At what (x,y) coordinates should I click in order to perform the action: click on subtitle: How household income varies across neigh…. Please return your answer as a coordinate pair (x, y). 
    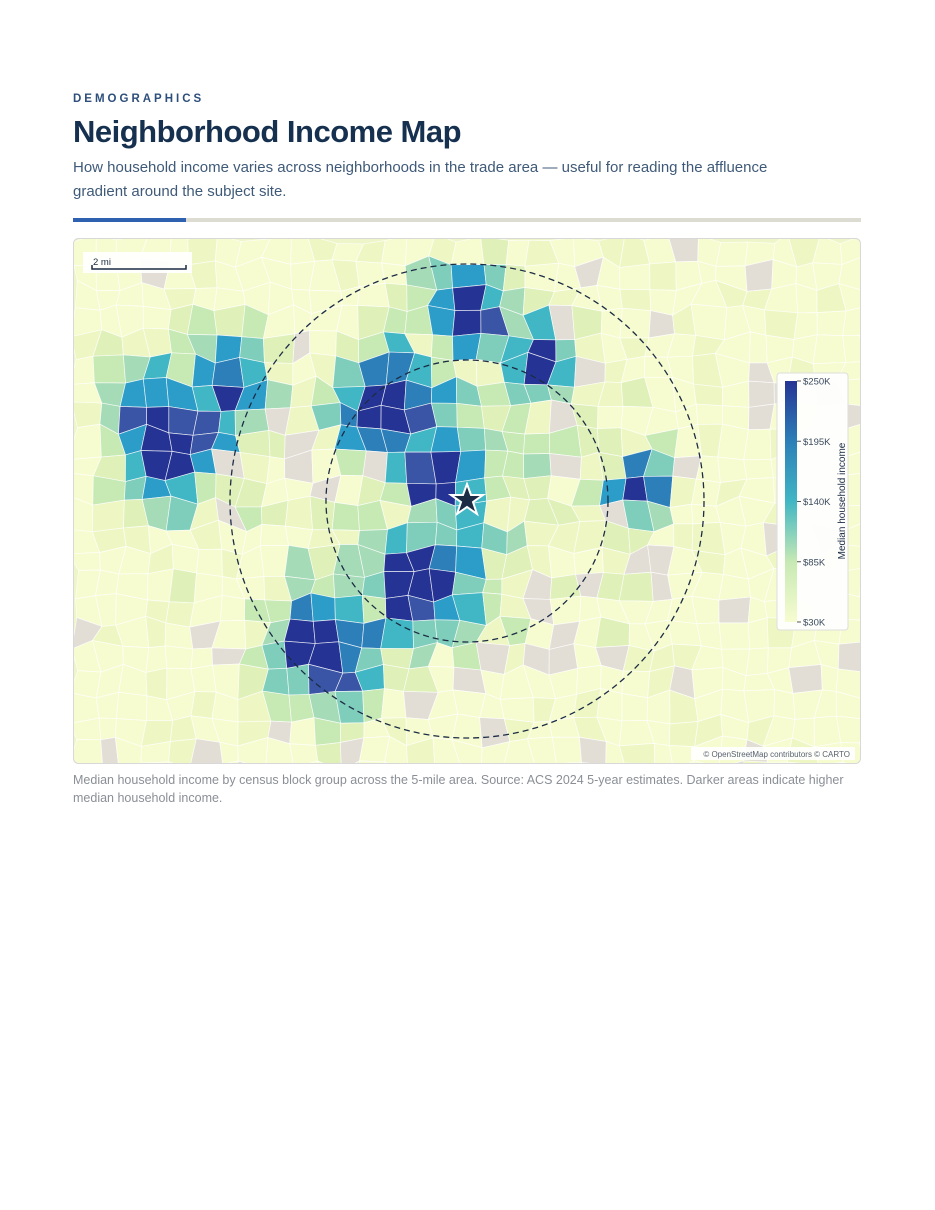
    Looking at the image, I should click on (420, 179).